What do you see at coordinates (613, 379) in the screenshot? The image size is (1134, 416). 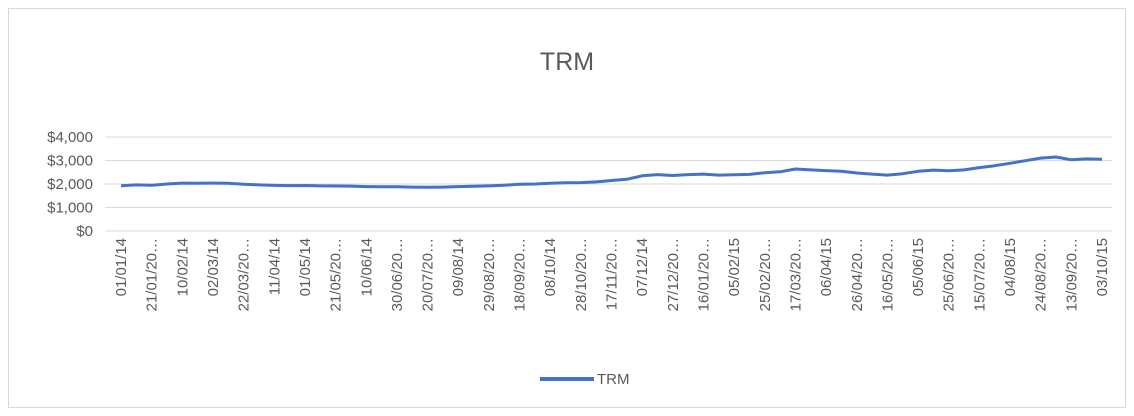 I see `legend-label: TRM` at bounding box center [613, 379].